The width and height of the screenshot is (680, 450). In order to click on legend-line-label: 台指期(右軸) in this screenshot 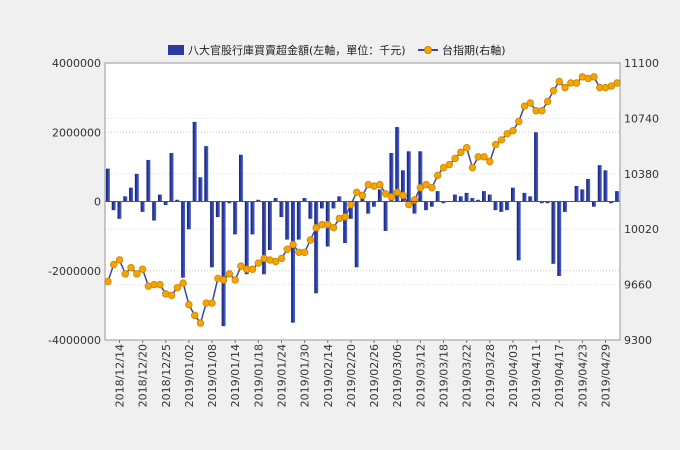, I will do `click(474, 50)`.